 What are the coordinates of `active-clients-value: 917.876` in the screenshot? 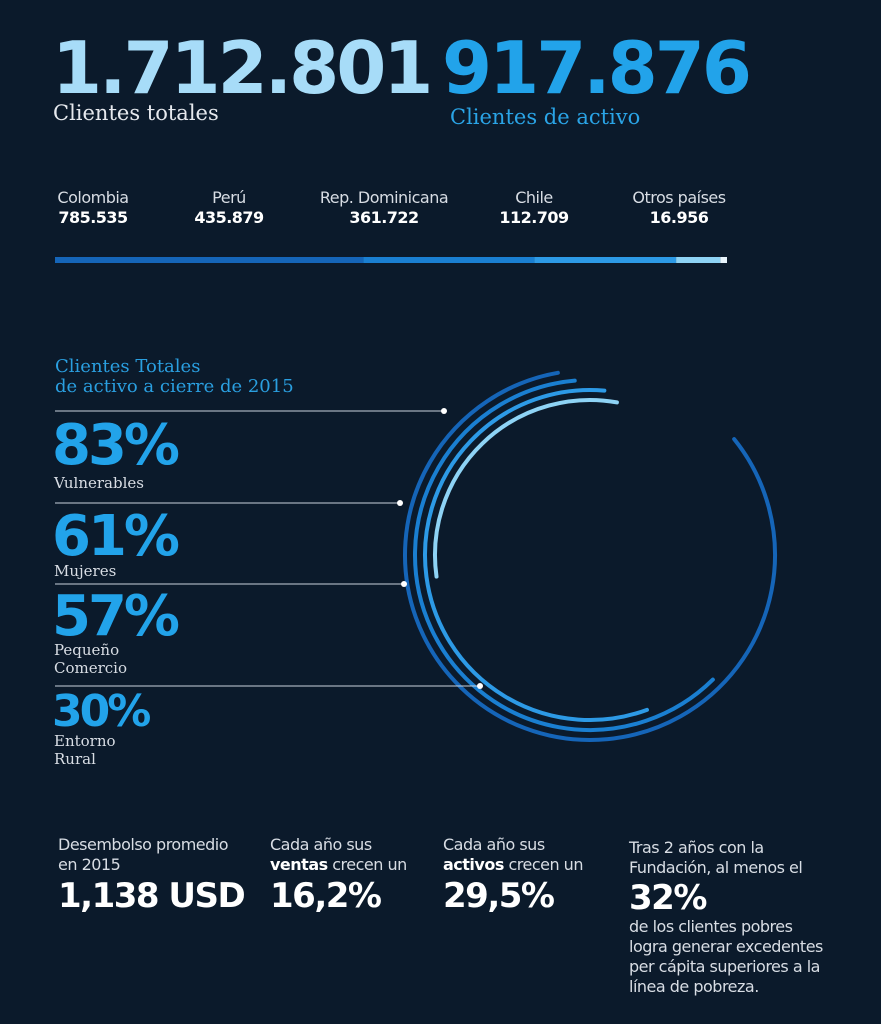 It's located at (597, 68).